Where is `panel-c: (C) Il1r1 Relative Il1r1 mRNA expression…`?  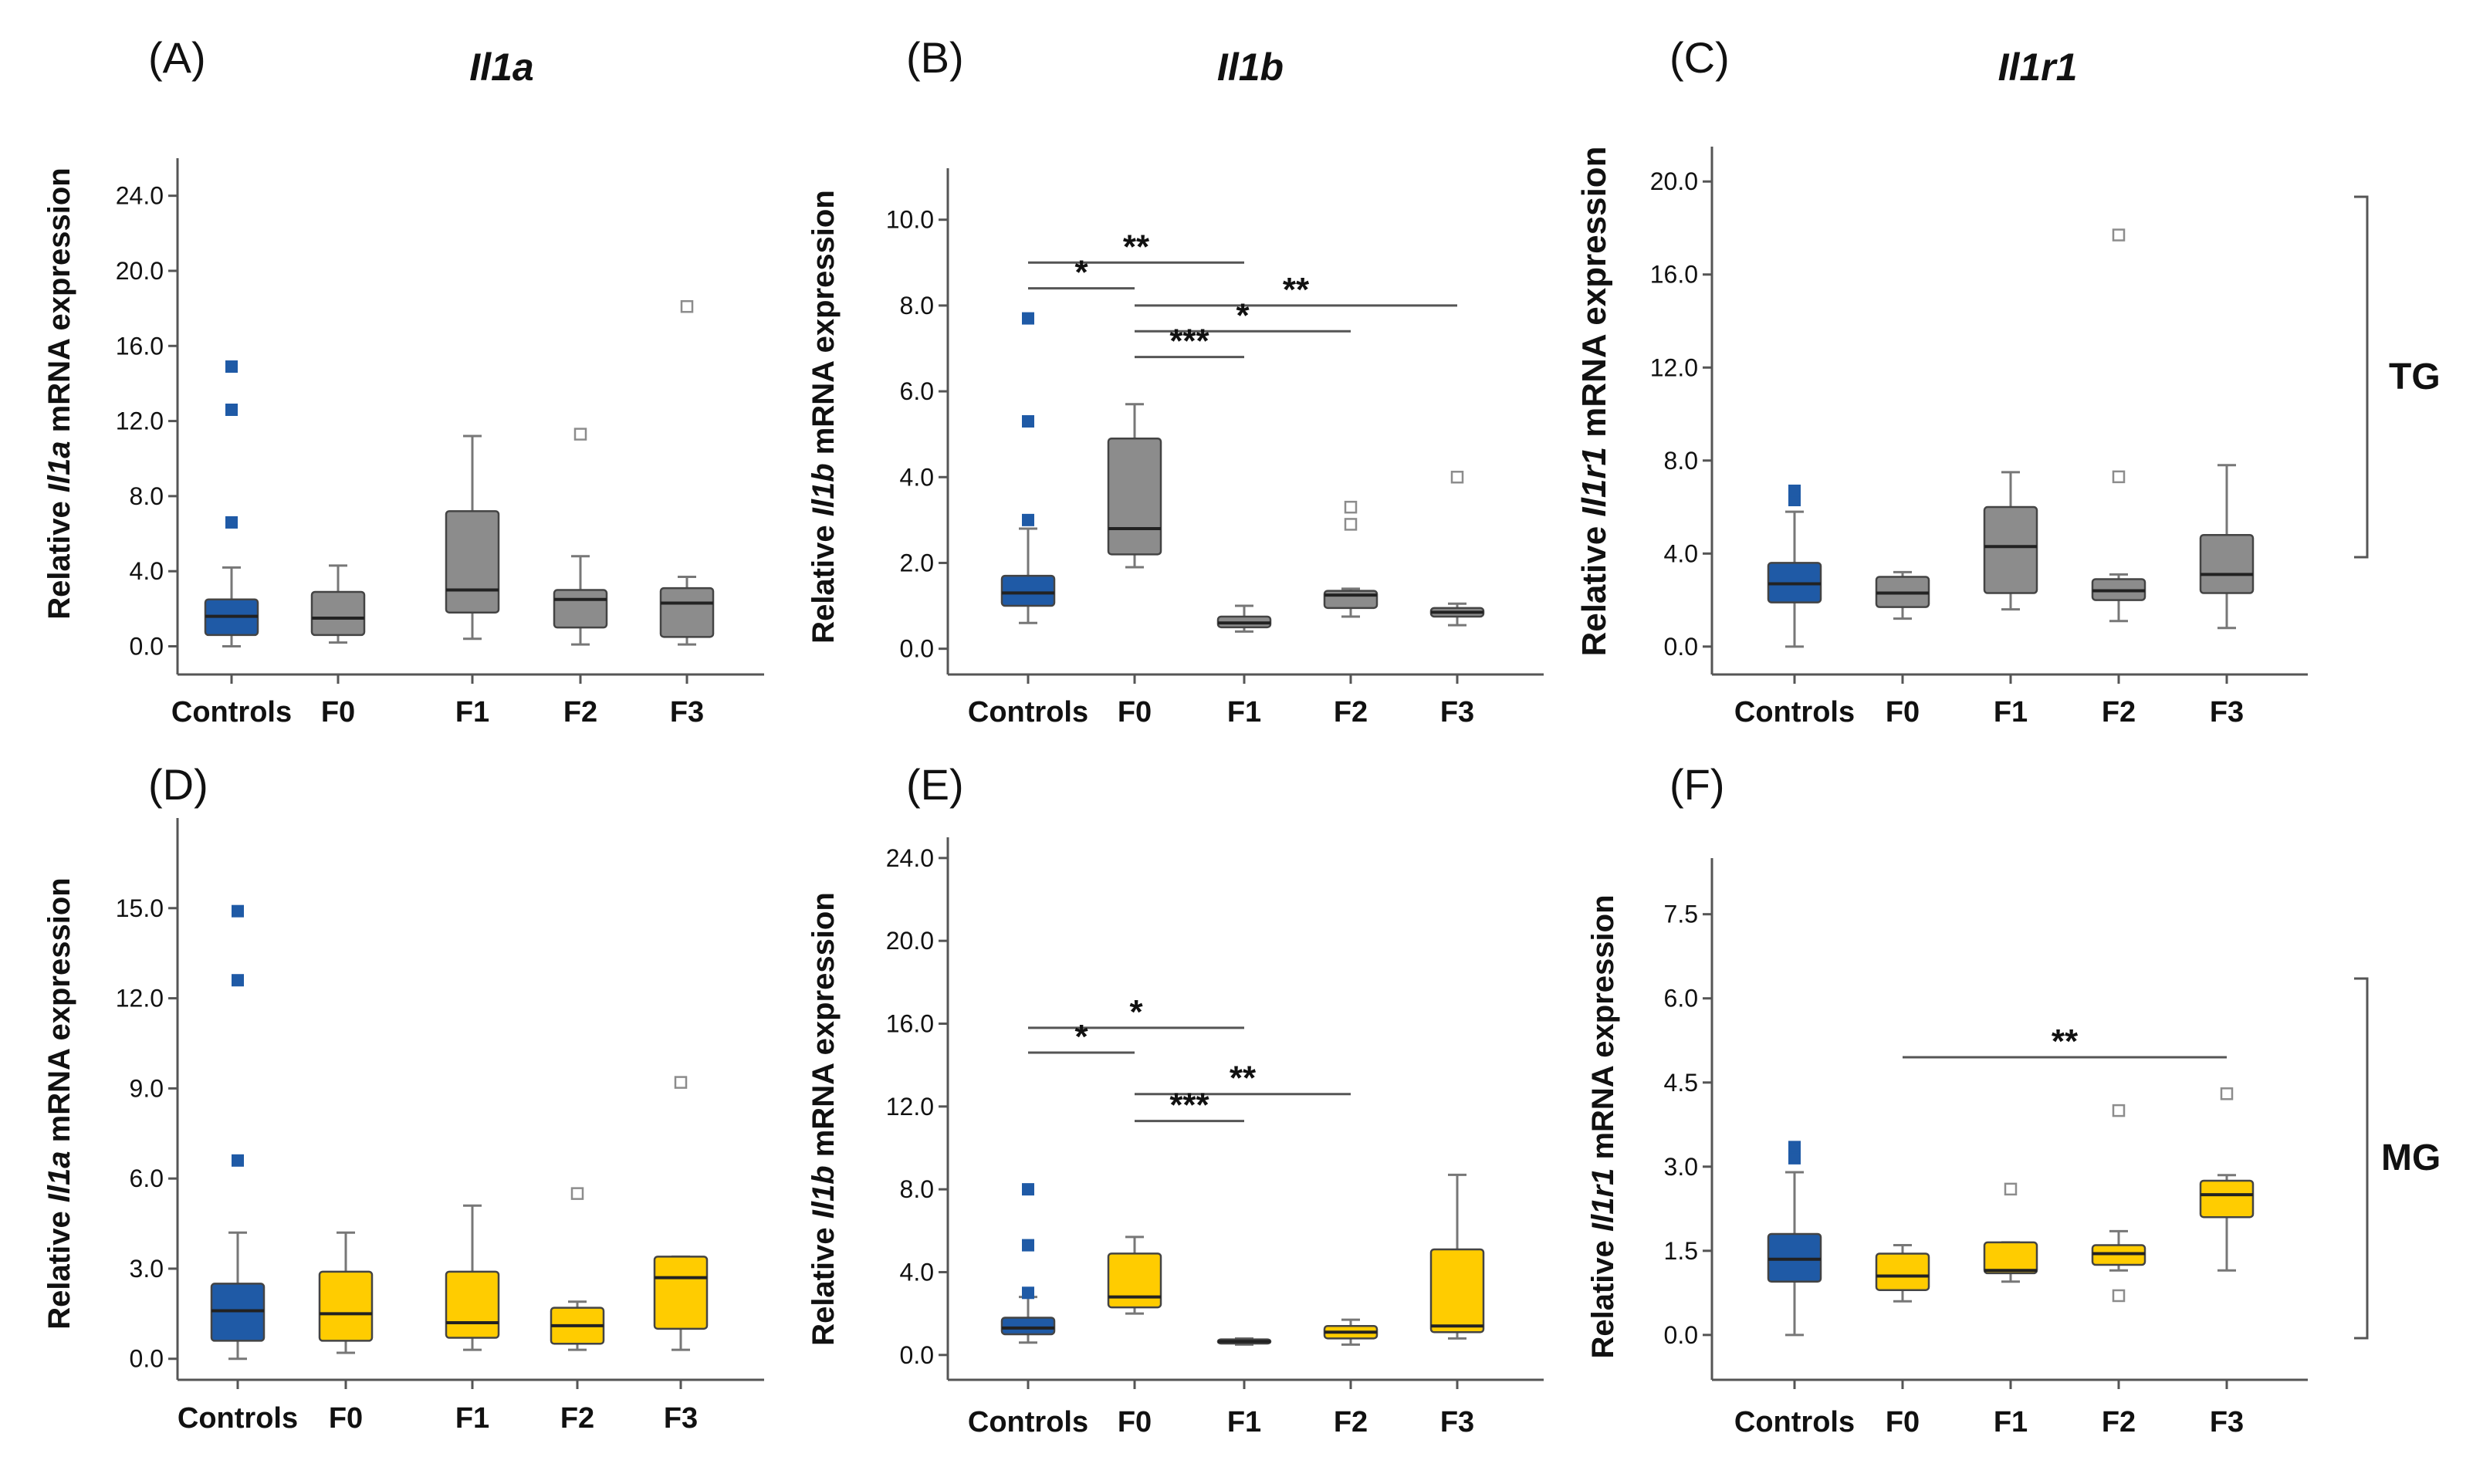
panel-c: (C) Il1r1 Relative Il1r1 mRNA expression… is located at coordinates (1941, 380).